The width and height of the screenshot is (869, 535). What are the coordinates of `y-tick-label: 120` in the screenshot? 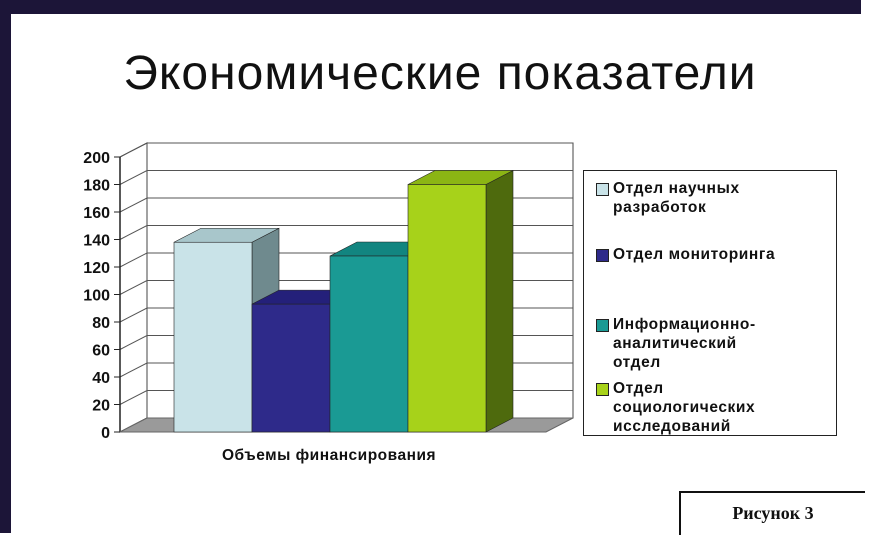 It's located at (96, 268).